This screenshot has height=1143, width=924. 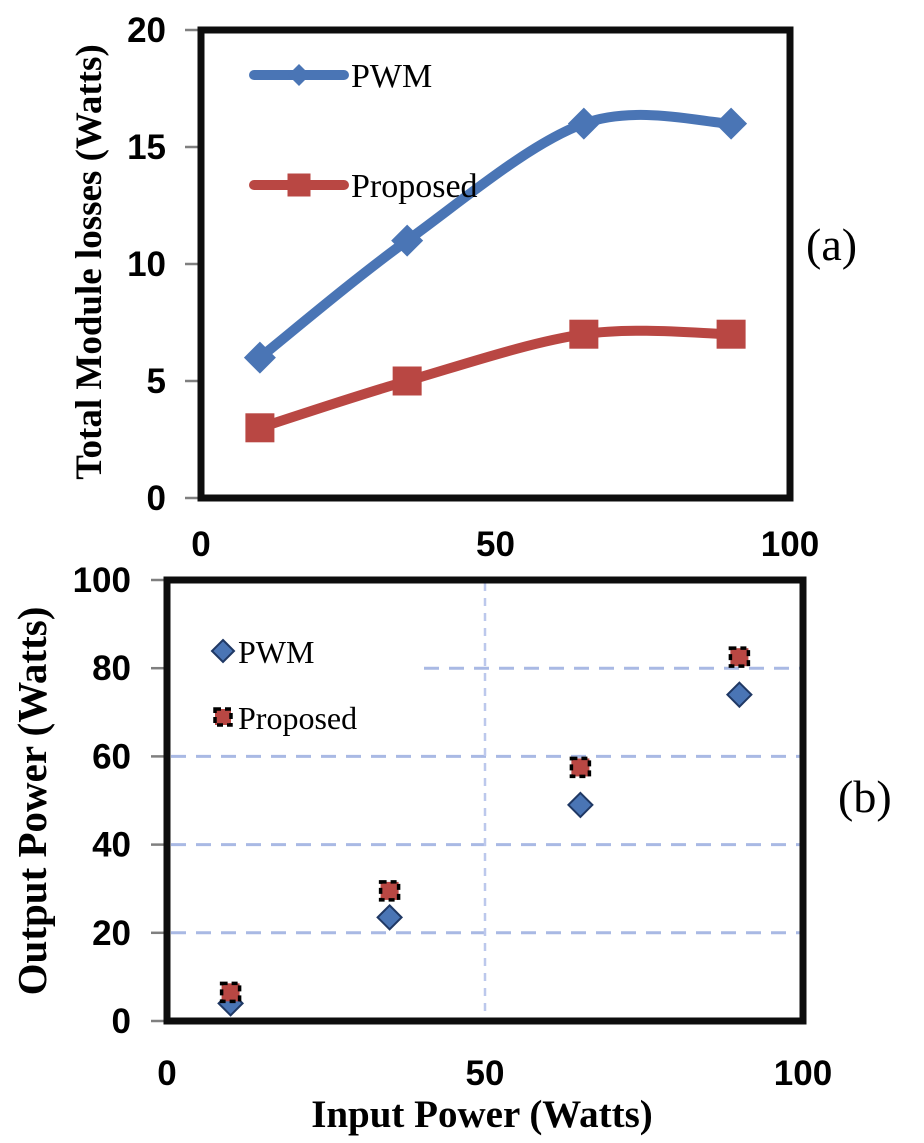 What do you see at coordinates (89, 262) in the screenshot?
I see `chart-a-y-axis-title: Total Module losses (Watts)` at bounding box center [89, 262].